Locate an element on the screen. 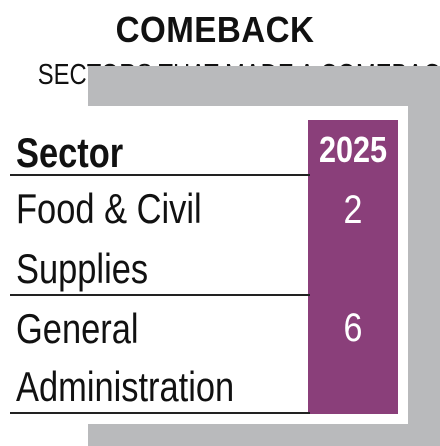 The height and width of the screenshot is (446, 440). page-title: COMEBACK is located at coordinates (215, 29).